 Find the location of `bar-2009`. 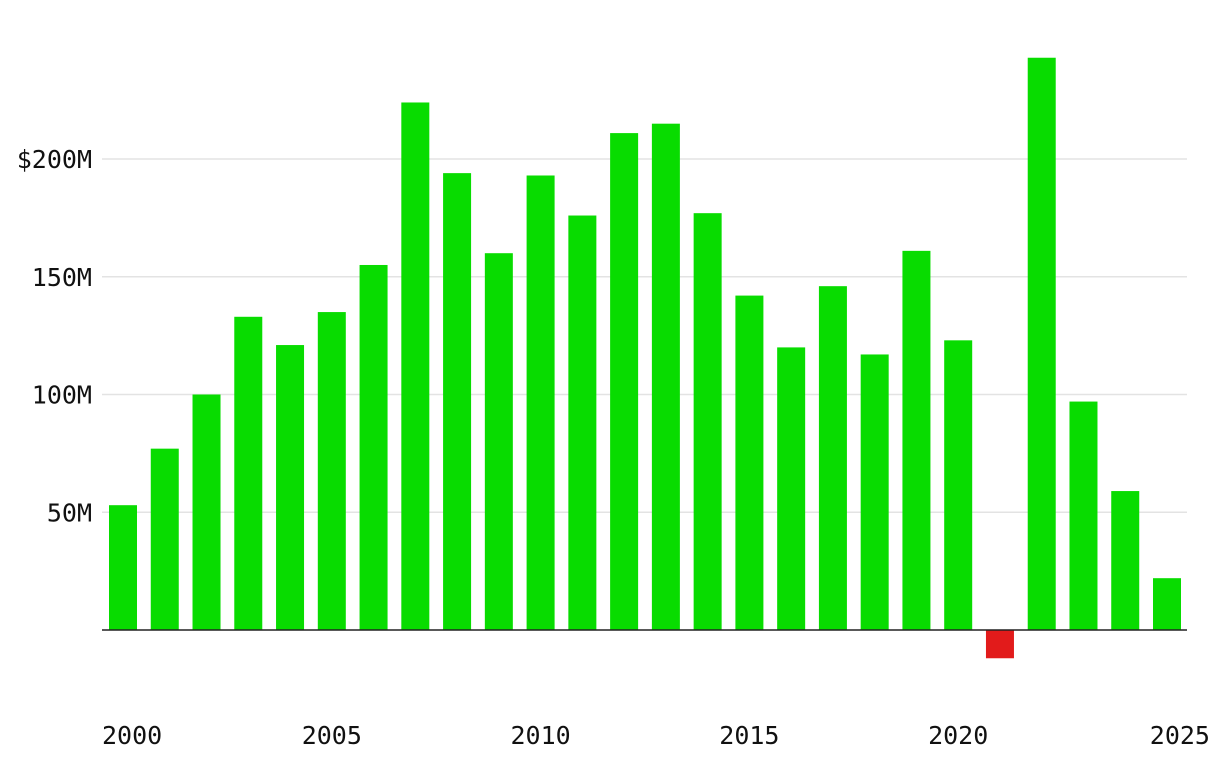

bar-2009 is located at coordinates (498, 441).